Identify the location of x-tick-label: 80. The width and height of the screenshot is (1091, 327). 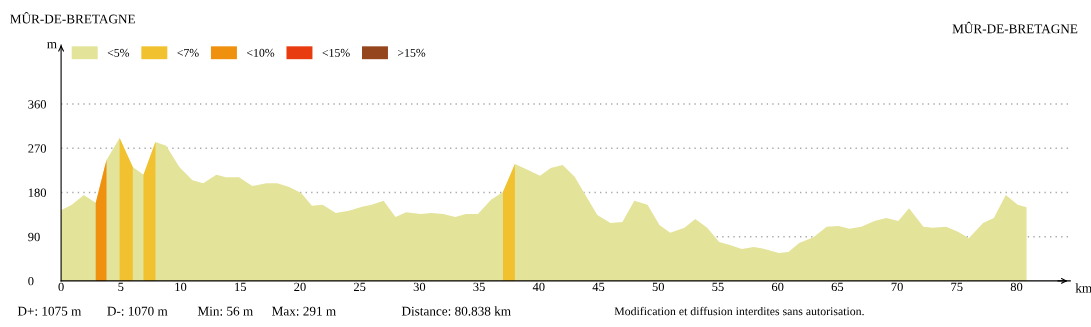
(1016, 287).